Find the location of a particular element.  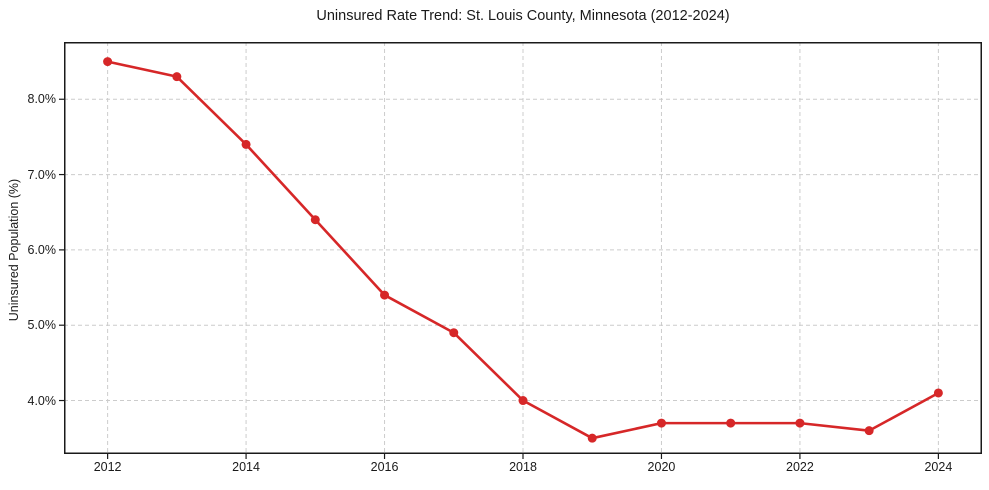

x-tick-label: 2018 is located at coordinates (523, 467).